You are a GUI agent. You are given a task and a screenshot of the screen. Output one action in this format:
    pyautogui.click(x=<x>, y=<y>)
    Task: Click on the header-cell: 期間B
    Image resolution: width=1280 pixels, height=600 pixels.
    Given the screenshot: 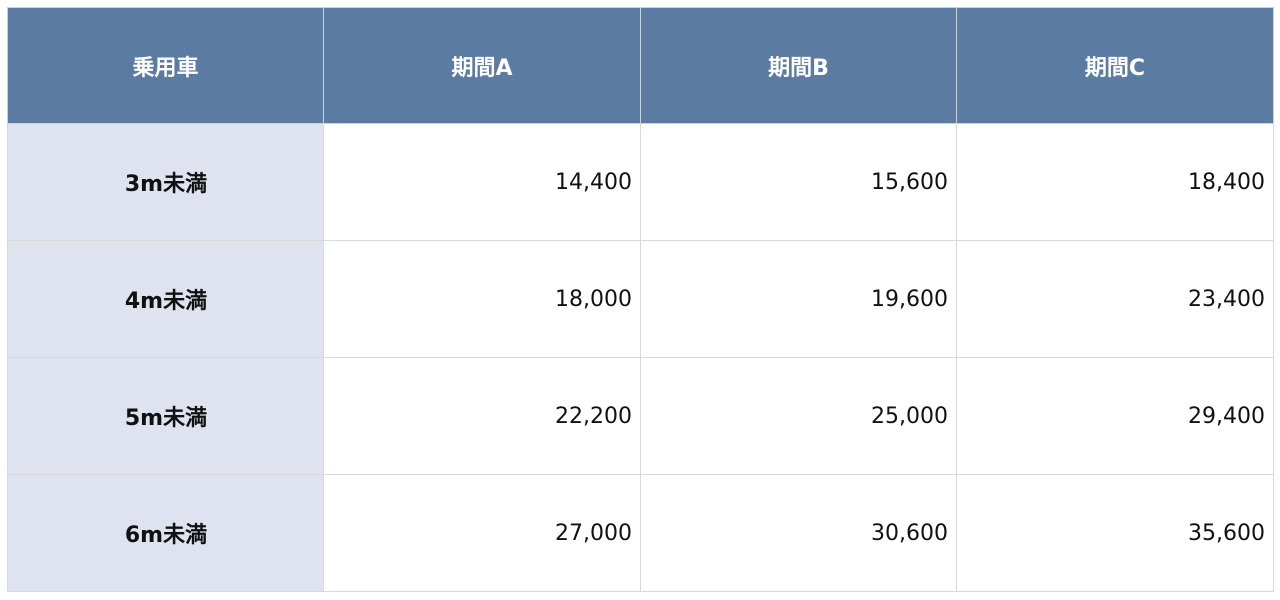 What is the action you would take?
    pyautogui.click(x=798, y=65)
    